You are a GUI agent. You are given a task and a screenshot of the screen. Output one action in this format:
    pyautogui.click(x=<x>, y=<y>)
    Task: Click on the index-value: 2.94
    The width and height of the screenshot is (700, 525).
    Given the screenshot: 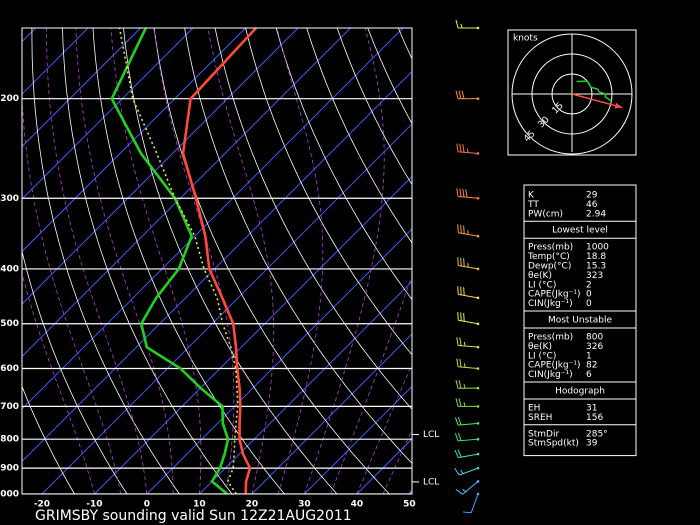 What is the action you would take?
    pyautogui.click(x=596, y=214)
    